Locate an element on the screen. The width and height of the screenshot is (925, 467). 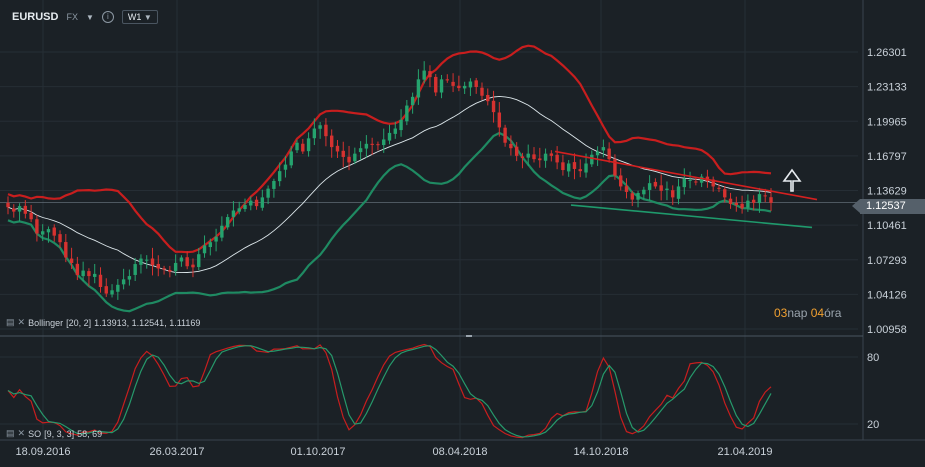
price-tick-label: 1.13629 is located at coordinates (887, 192).